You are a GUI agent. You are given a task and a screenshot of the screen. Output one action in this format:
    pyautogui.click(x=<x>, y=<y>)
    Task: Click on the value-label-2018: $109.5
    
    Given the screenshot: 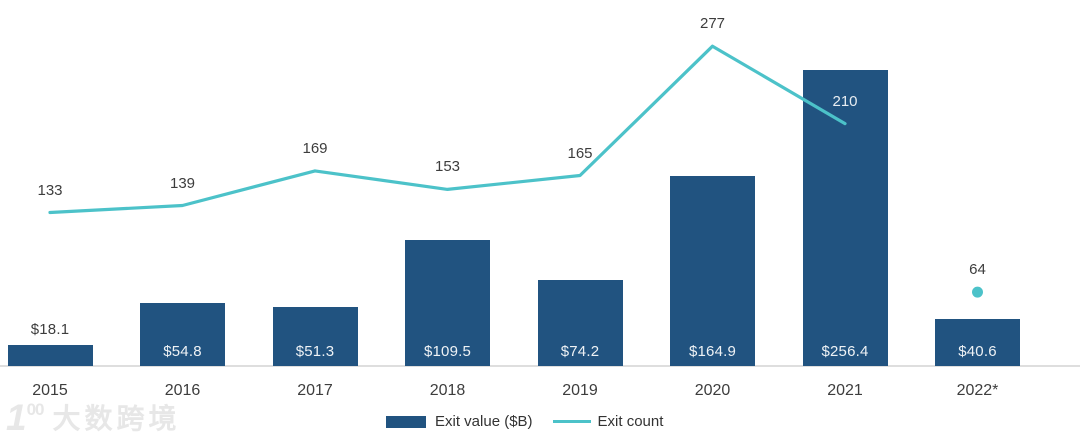 What is the action you would take?
    pyautogui.click(x=447, y=351)
    